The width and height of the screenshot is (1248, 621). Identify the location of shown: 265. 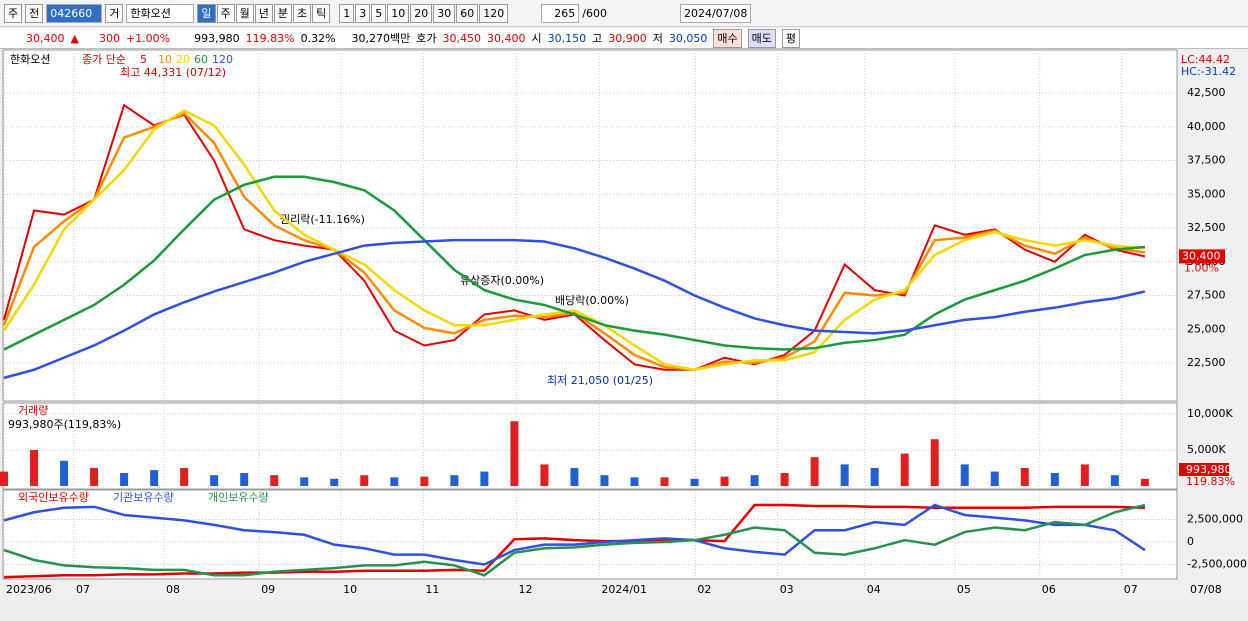
(560, 13).